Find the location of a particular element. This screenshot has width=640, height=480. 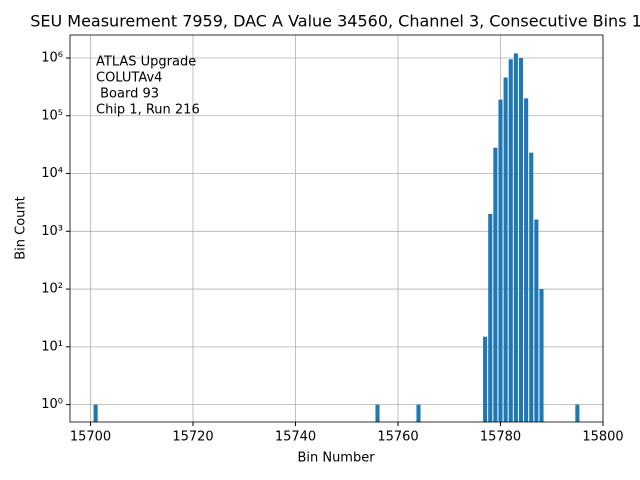

y-tick-label: 10⁶ is located at coordinates (52, 57).